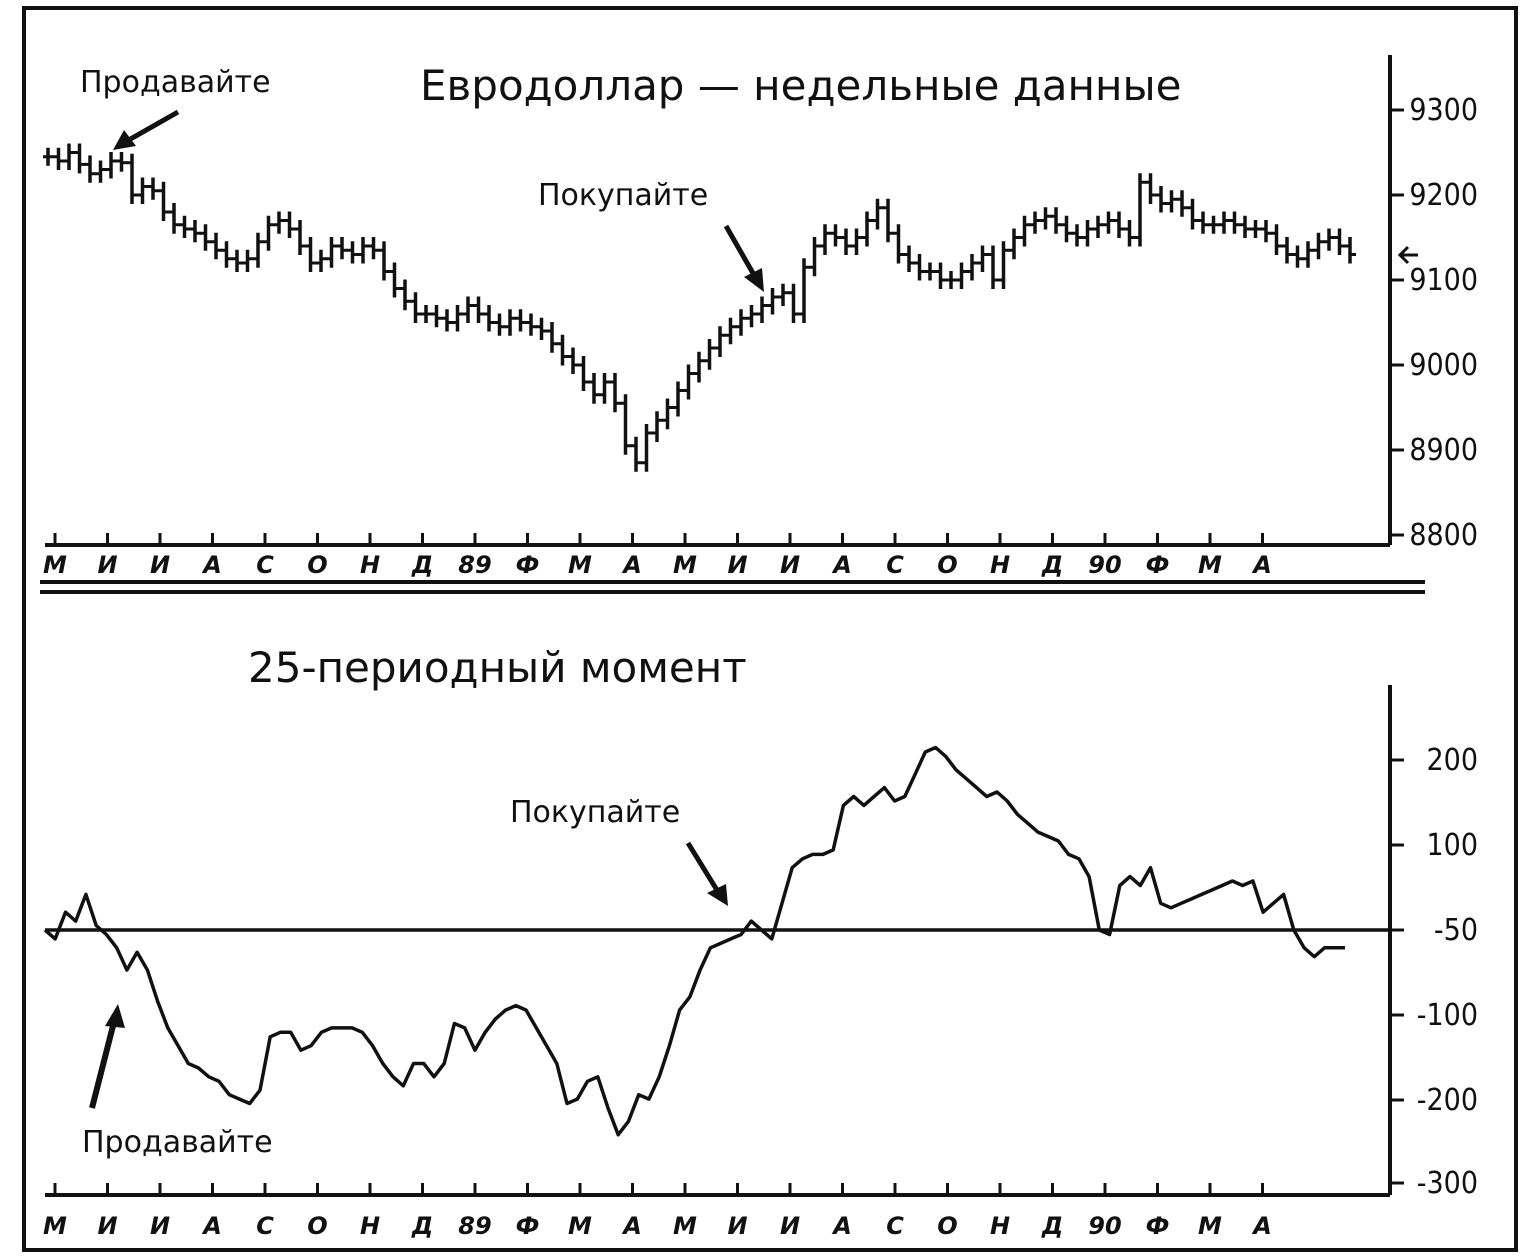  Describe the element at coordinates (1447, 1183) in the screenshot. I see `momentum-y-tick-label: -300` at that location.